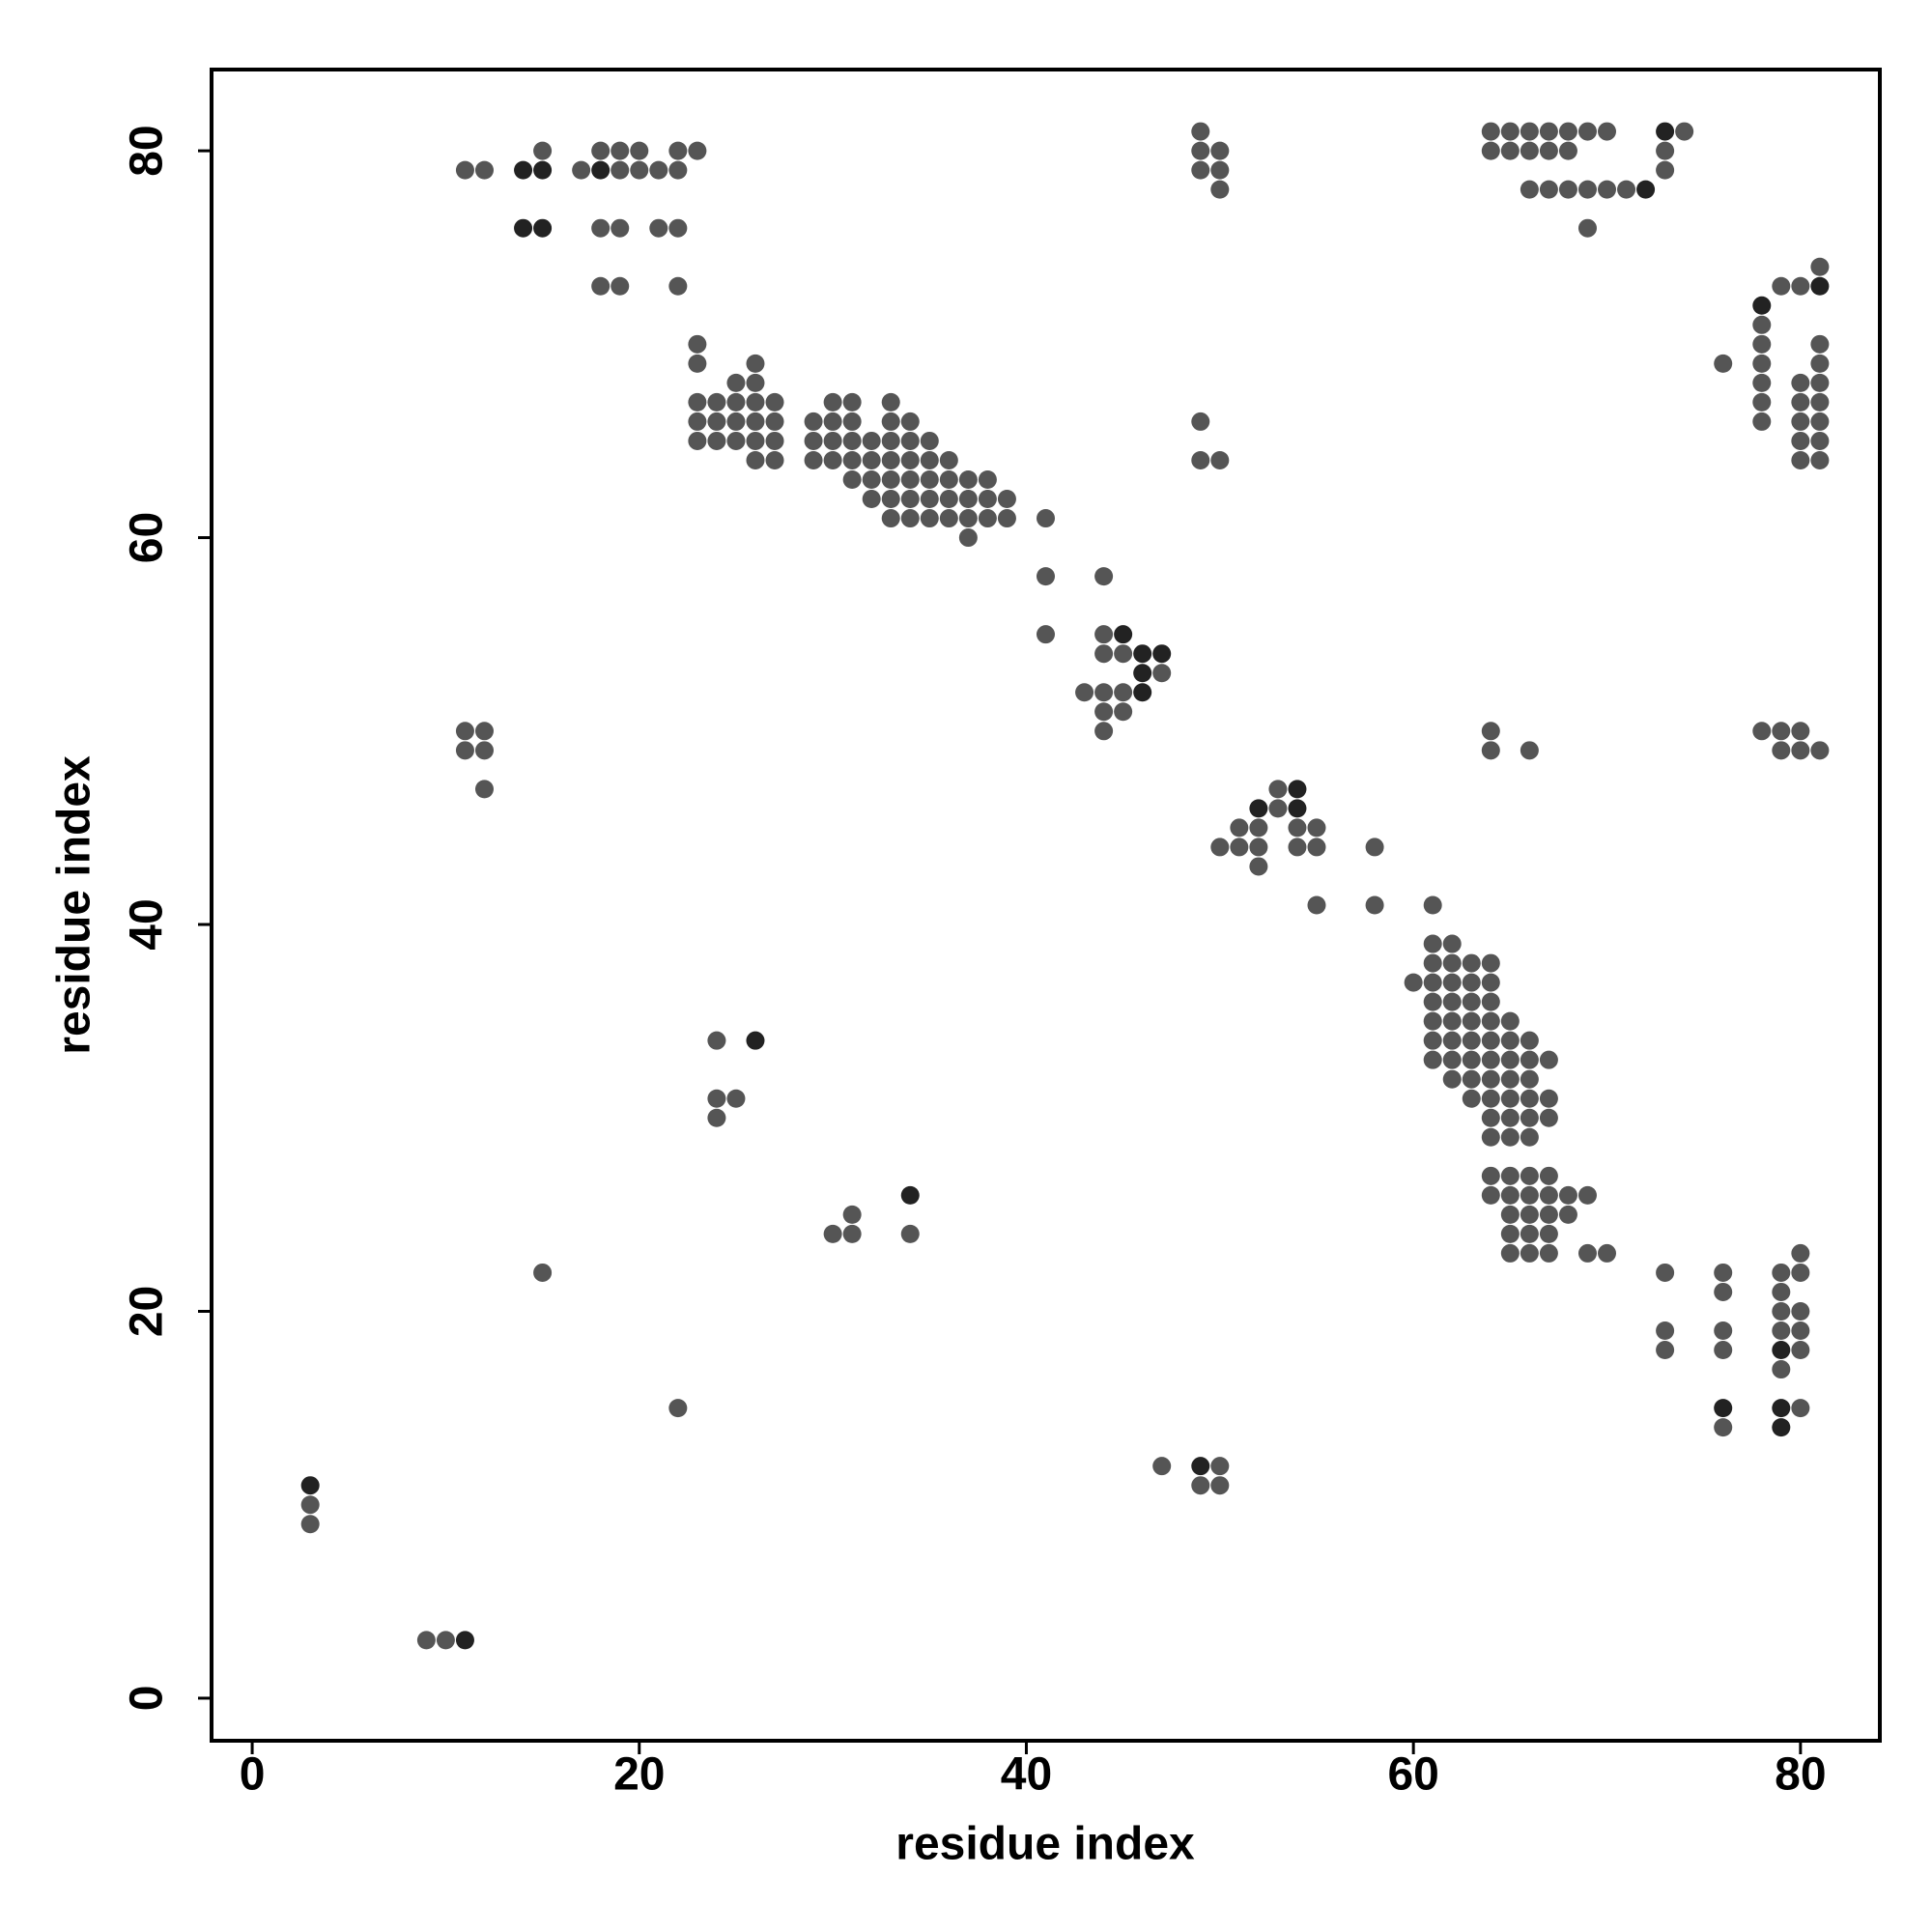 The height and width of the screenshot is (1932, 1932). I want to click on x-axis-title: residue index, so click(1045, 1844).